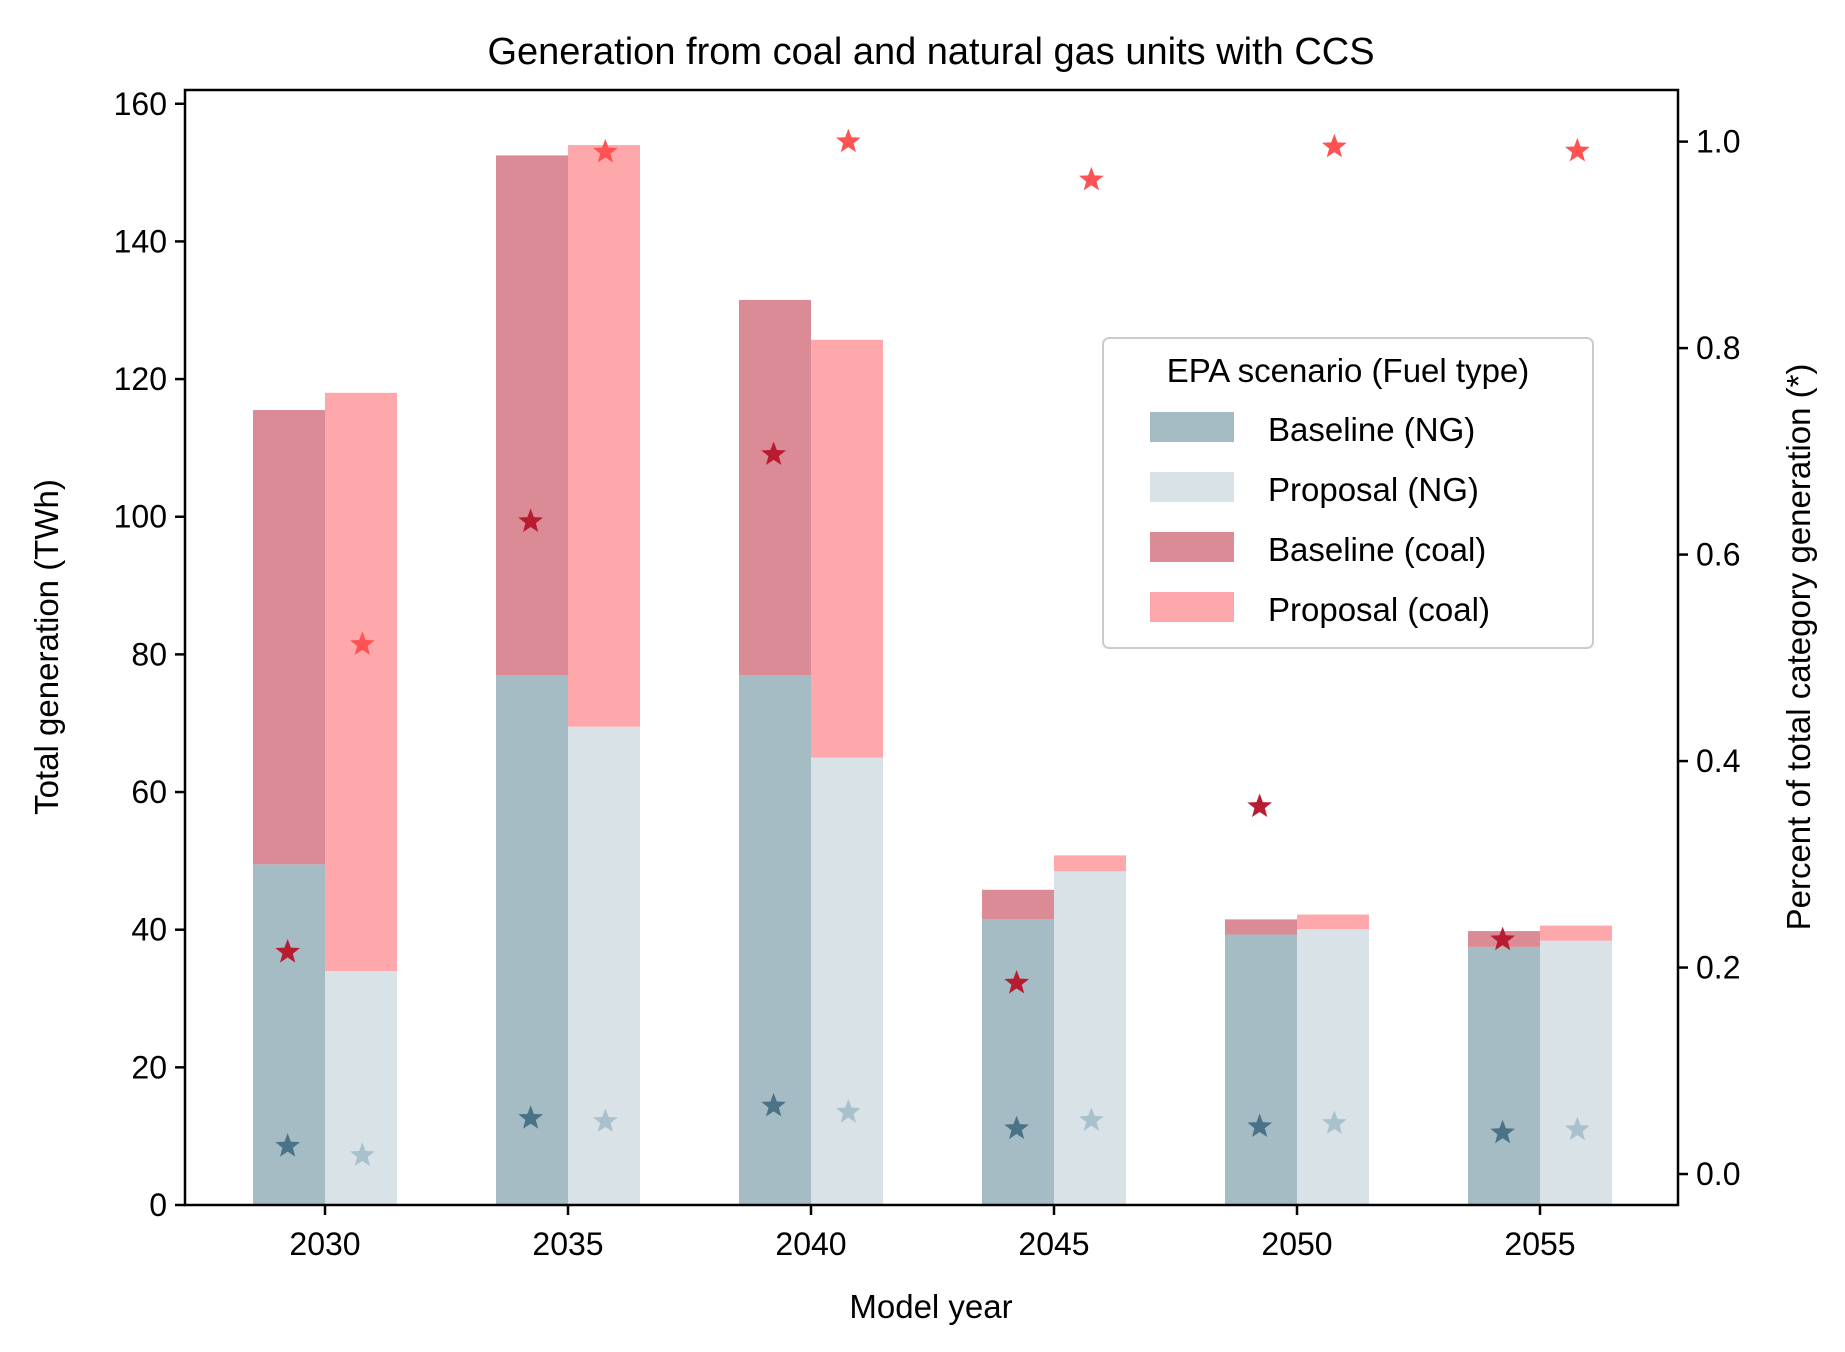  I want to click on legend-label: Baseline (NG), so click(1371, 429).